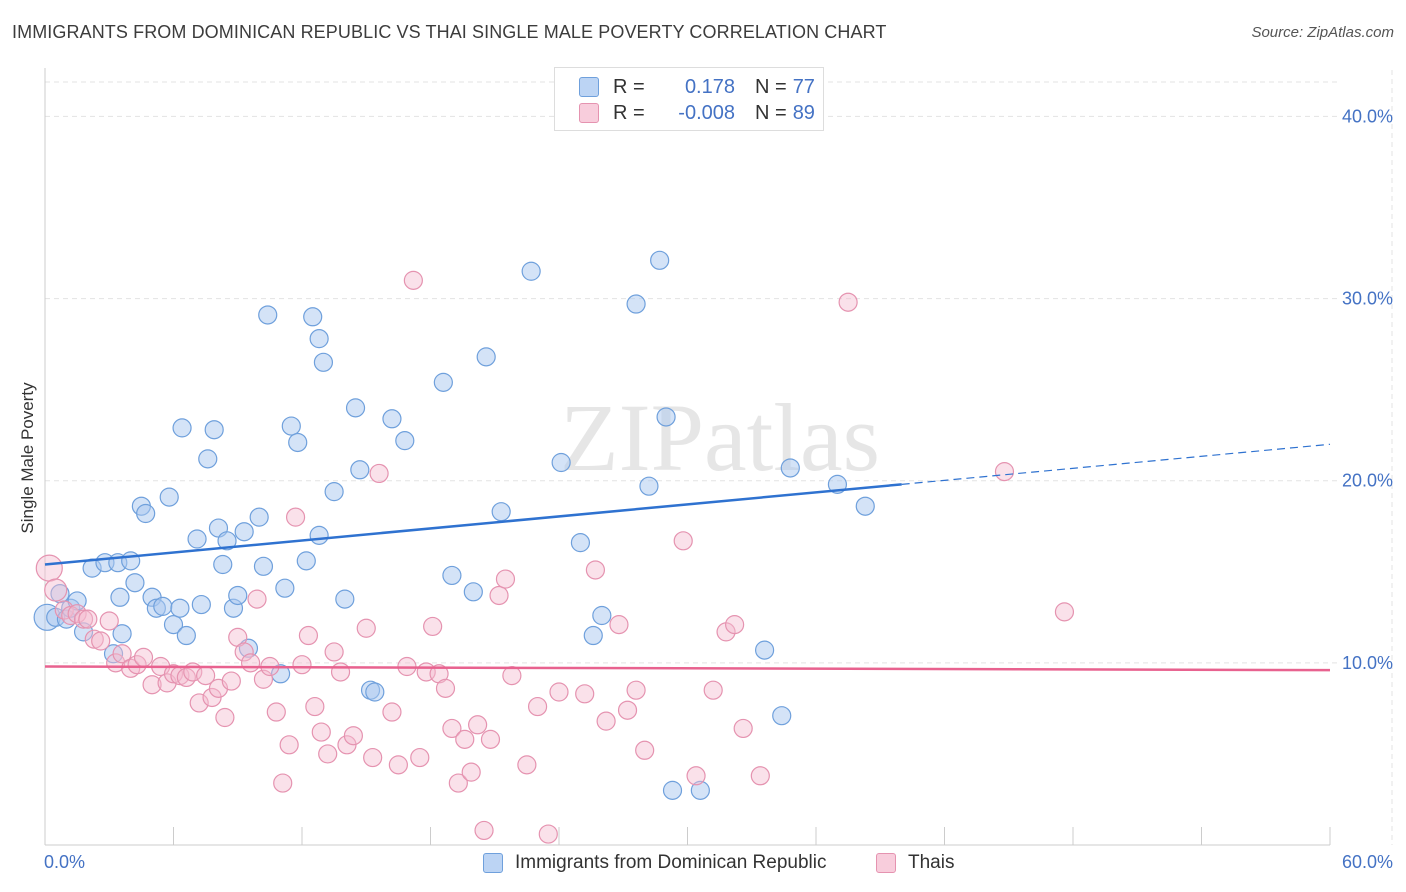 The height and width of the screenshot is (892, 1406). Describe the element at coordinates (655, 863) in the screenshot. I see `legend-item-dominican: Immigrants from Dominican Republic` at that location.